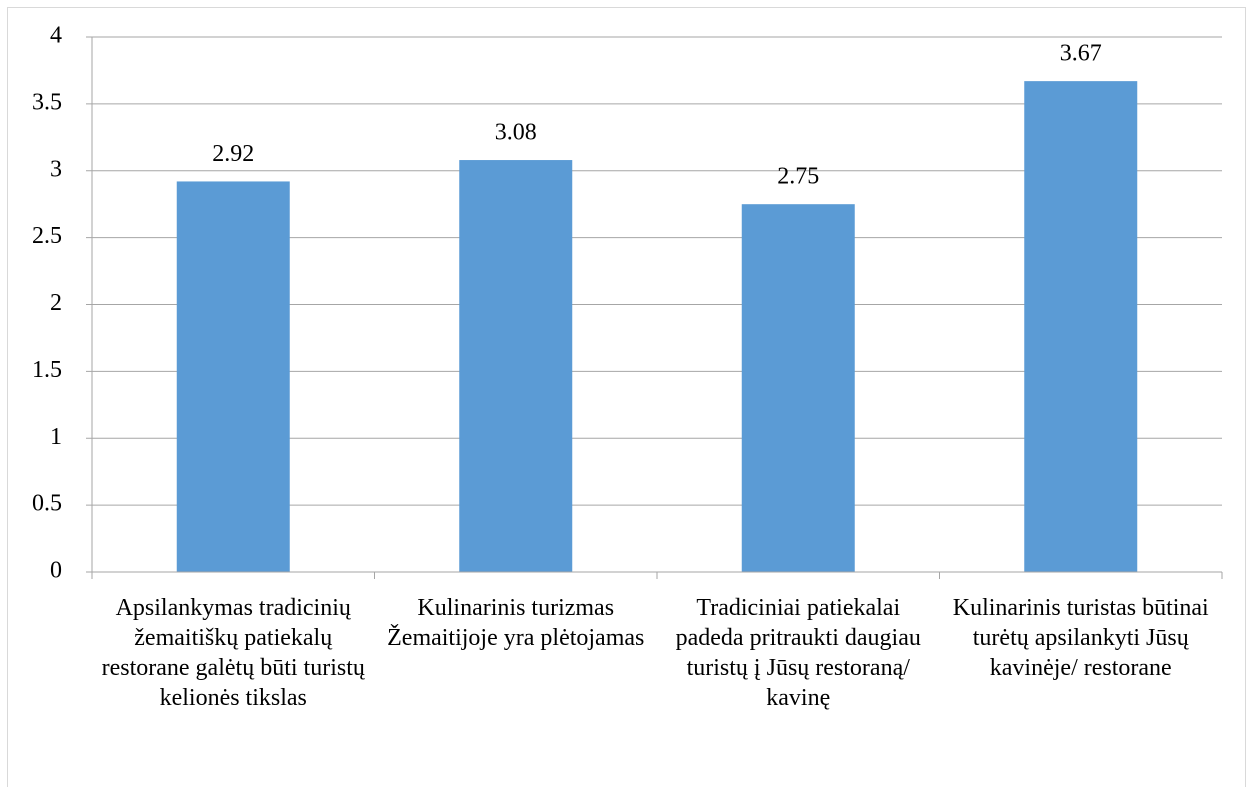 The width and height of the screenshot is (1253, 787). Describe the element at coordinates (47, 102) in the screenshot. I see `y-tick-label: 3.5` at that location.